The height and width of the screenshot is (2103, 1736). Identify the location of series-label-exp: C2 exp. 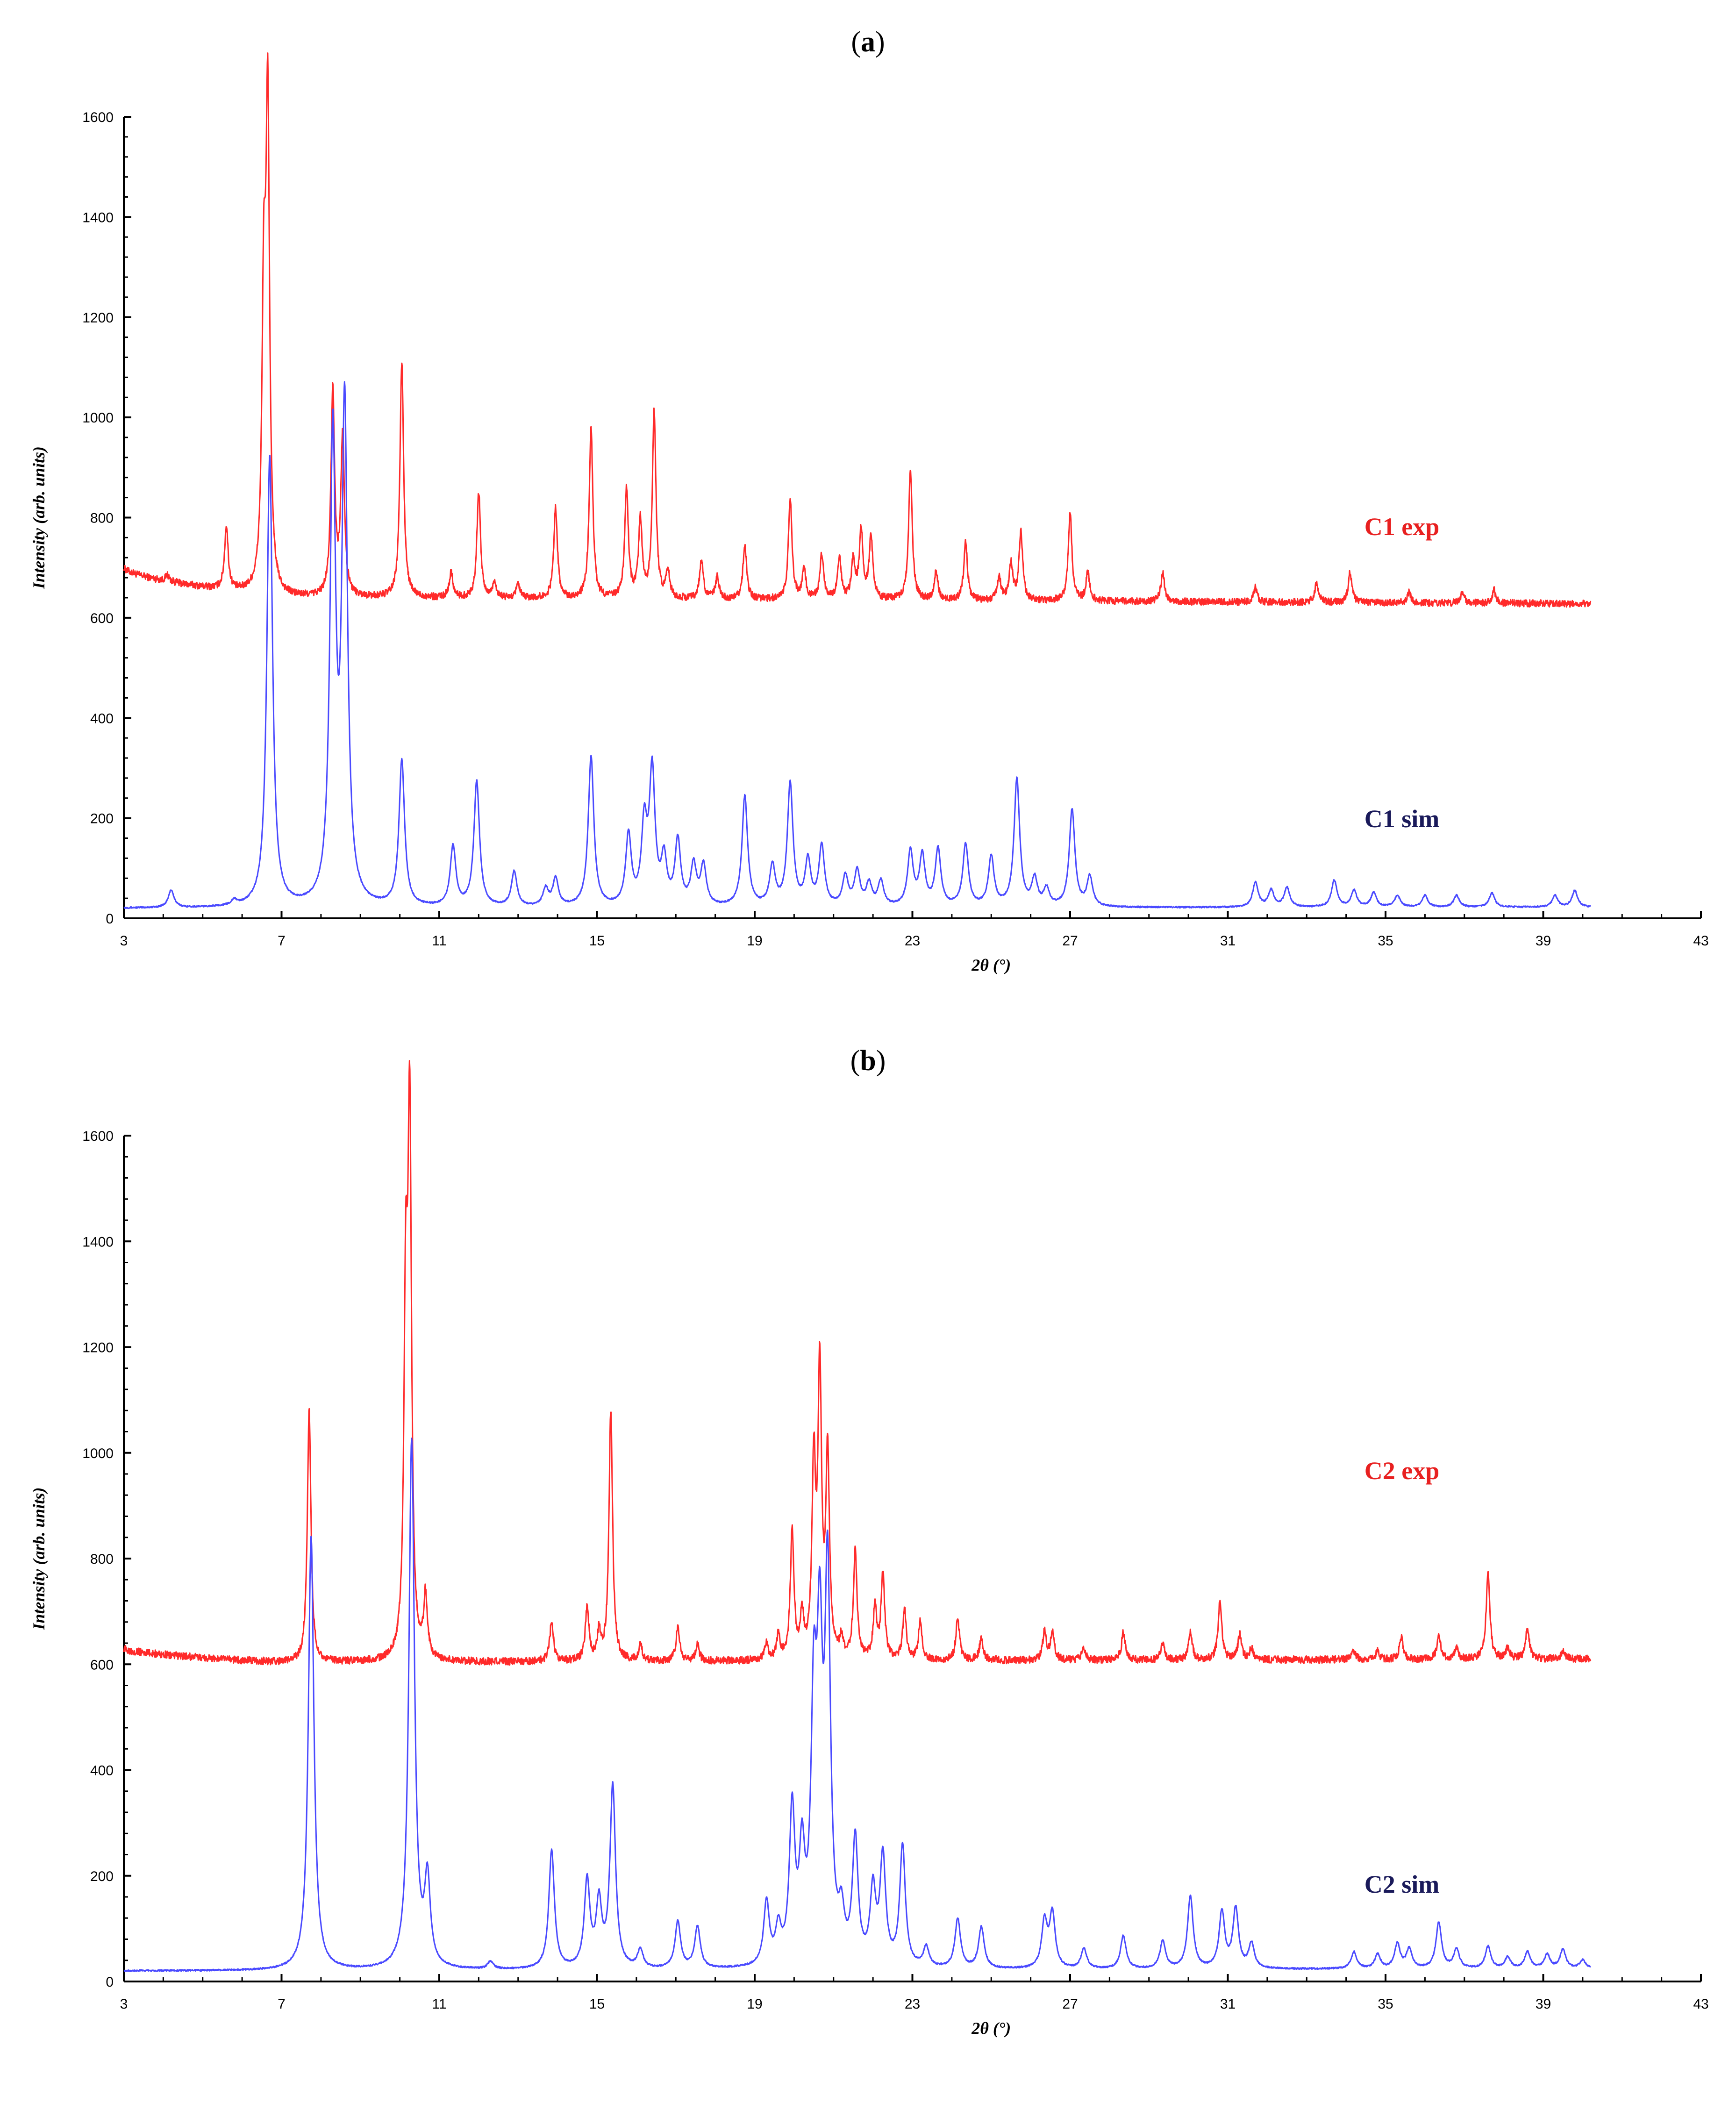
(1402, 1471).